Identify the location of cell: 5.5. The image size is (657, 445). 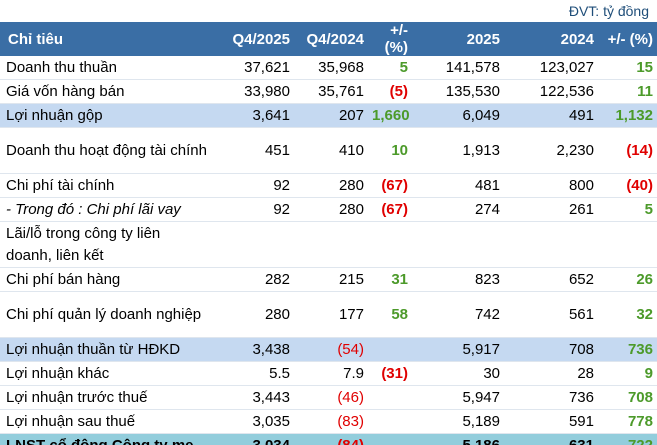
(254, 373).